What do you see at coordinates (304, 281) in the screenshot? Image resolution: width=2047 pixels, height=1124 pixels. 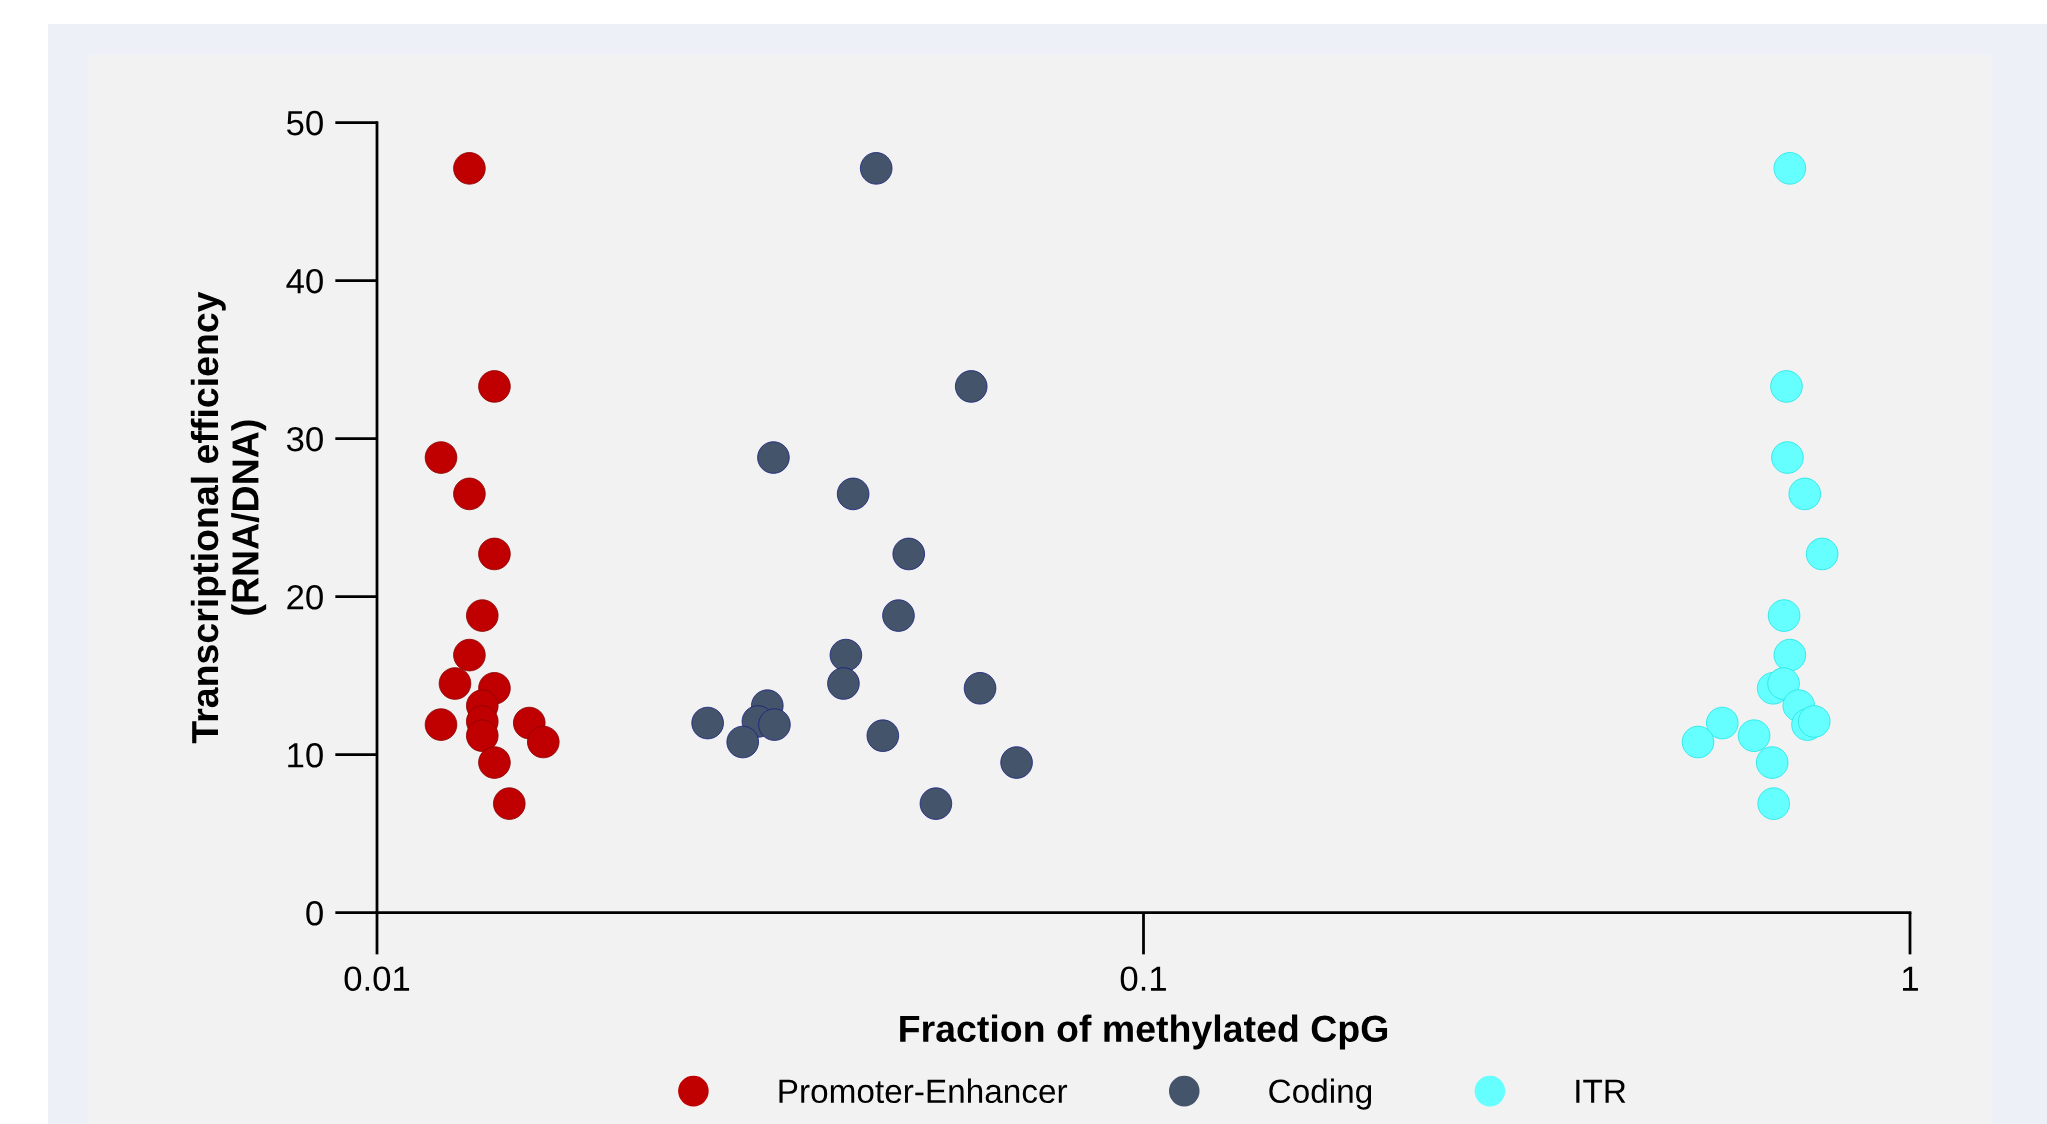 I see `y-tick-label: 40` at bounding box center [304, 281].